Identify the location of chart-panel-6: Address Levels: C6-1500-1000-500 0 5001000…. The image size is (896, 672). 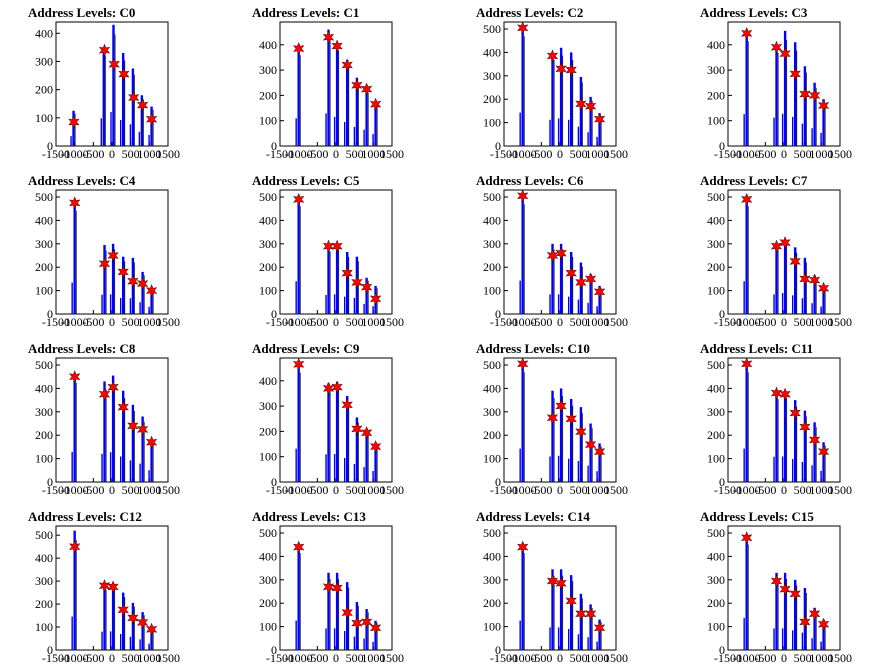
(552, 251).